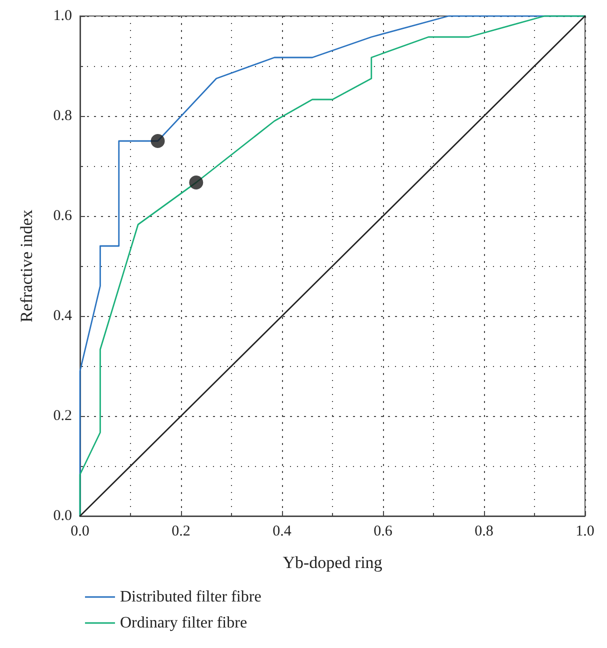 Image resolution: width=607 pixels, height=648 pixels. What do you see at coordinates (332, 562) in the screenshot?
I see `x-axis-title: Yb-doped ring` at bounding box center [332, 562].